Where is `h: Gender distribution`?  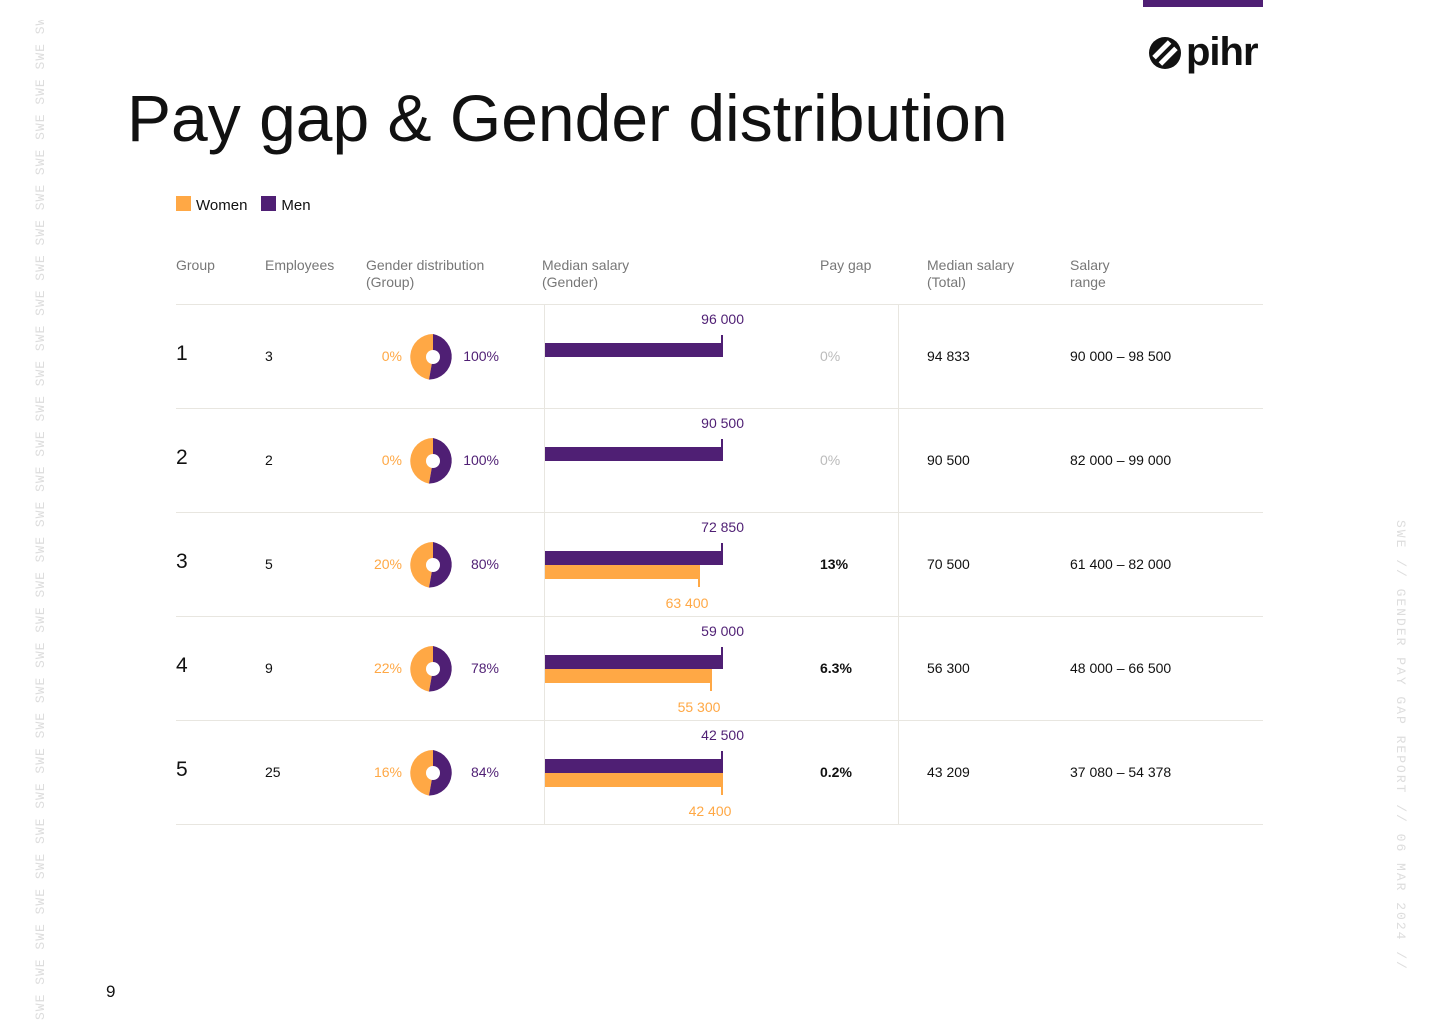
h: Gender distribution is located at coordinates (425, 265).